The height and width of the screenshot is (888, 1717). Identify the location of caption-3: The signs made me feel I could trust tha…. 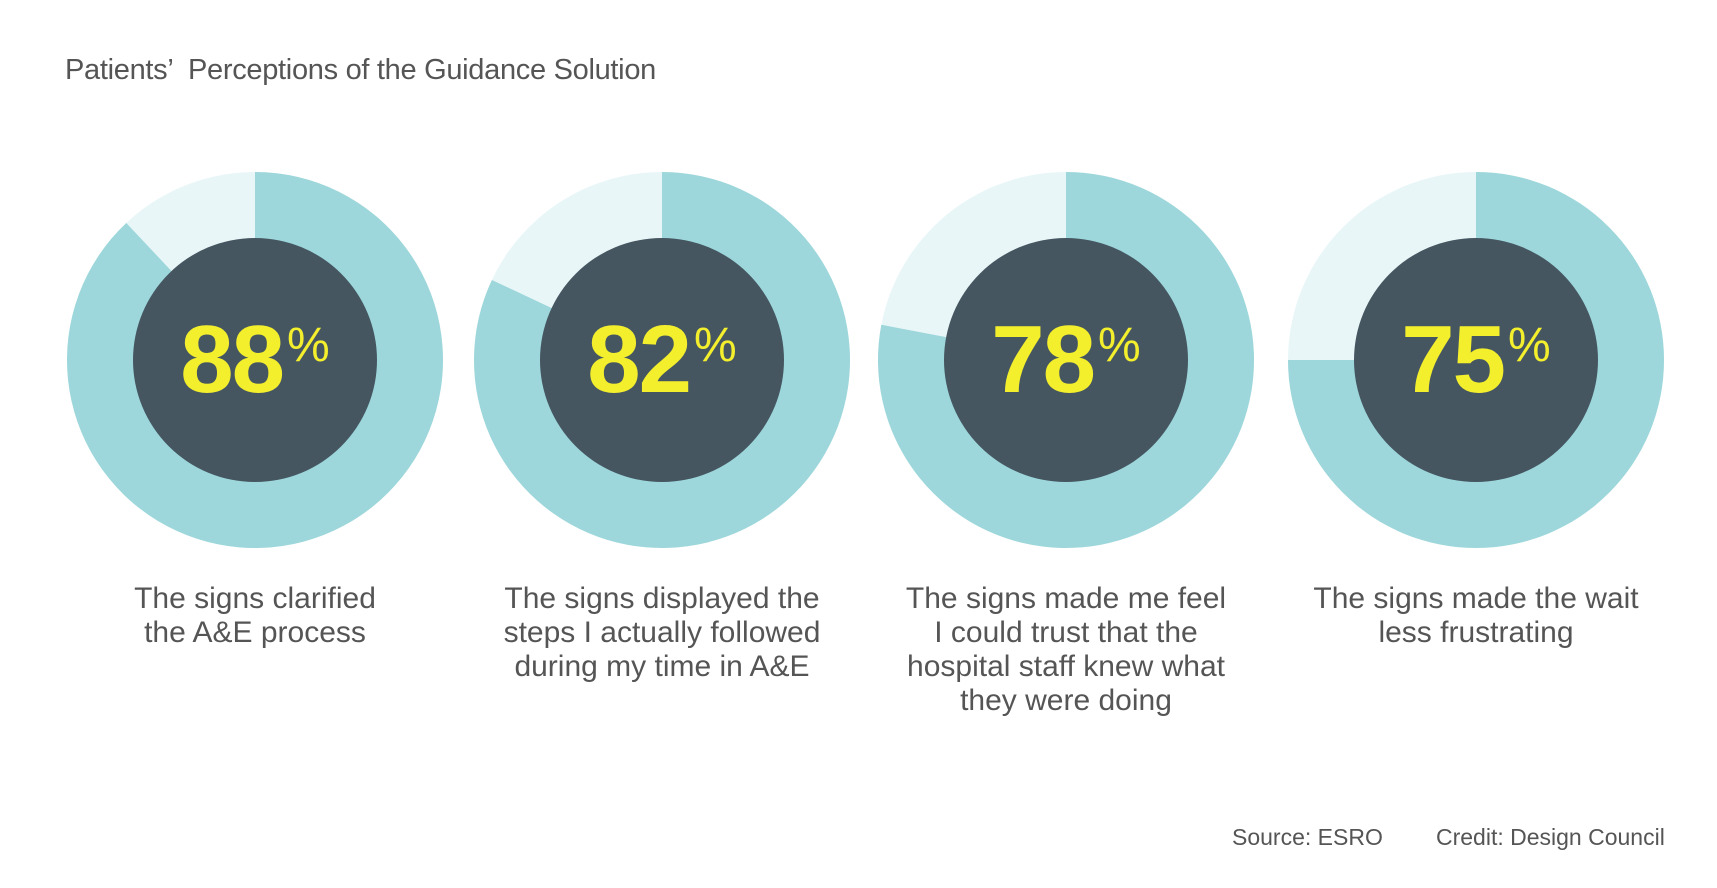
(1066, 649).